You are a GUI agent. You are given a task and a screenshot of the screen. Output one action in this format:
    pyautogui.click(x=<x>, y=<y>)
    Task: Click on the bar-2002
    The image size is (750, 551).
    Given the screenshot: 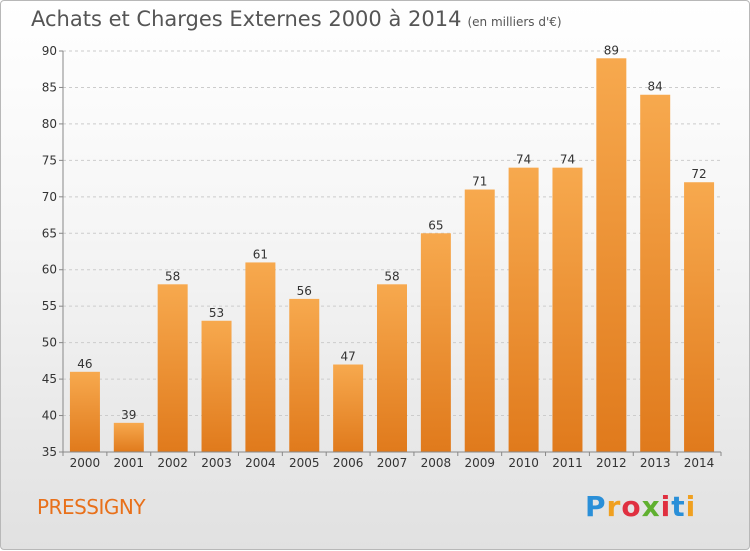 What is the action you would take?
    pyautogui.click(x=172, y=368)
    